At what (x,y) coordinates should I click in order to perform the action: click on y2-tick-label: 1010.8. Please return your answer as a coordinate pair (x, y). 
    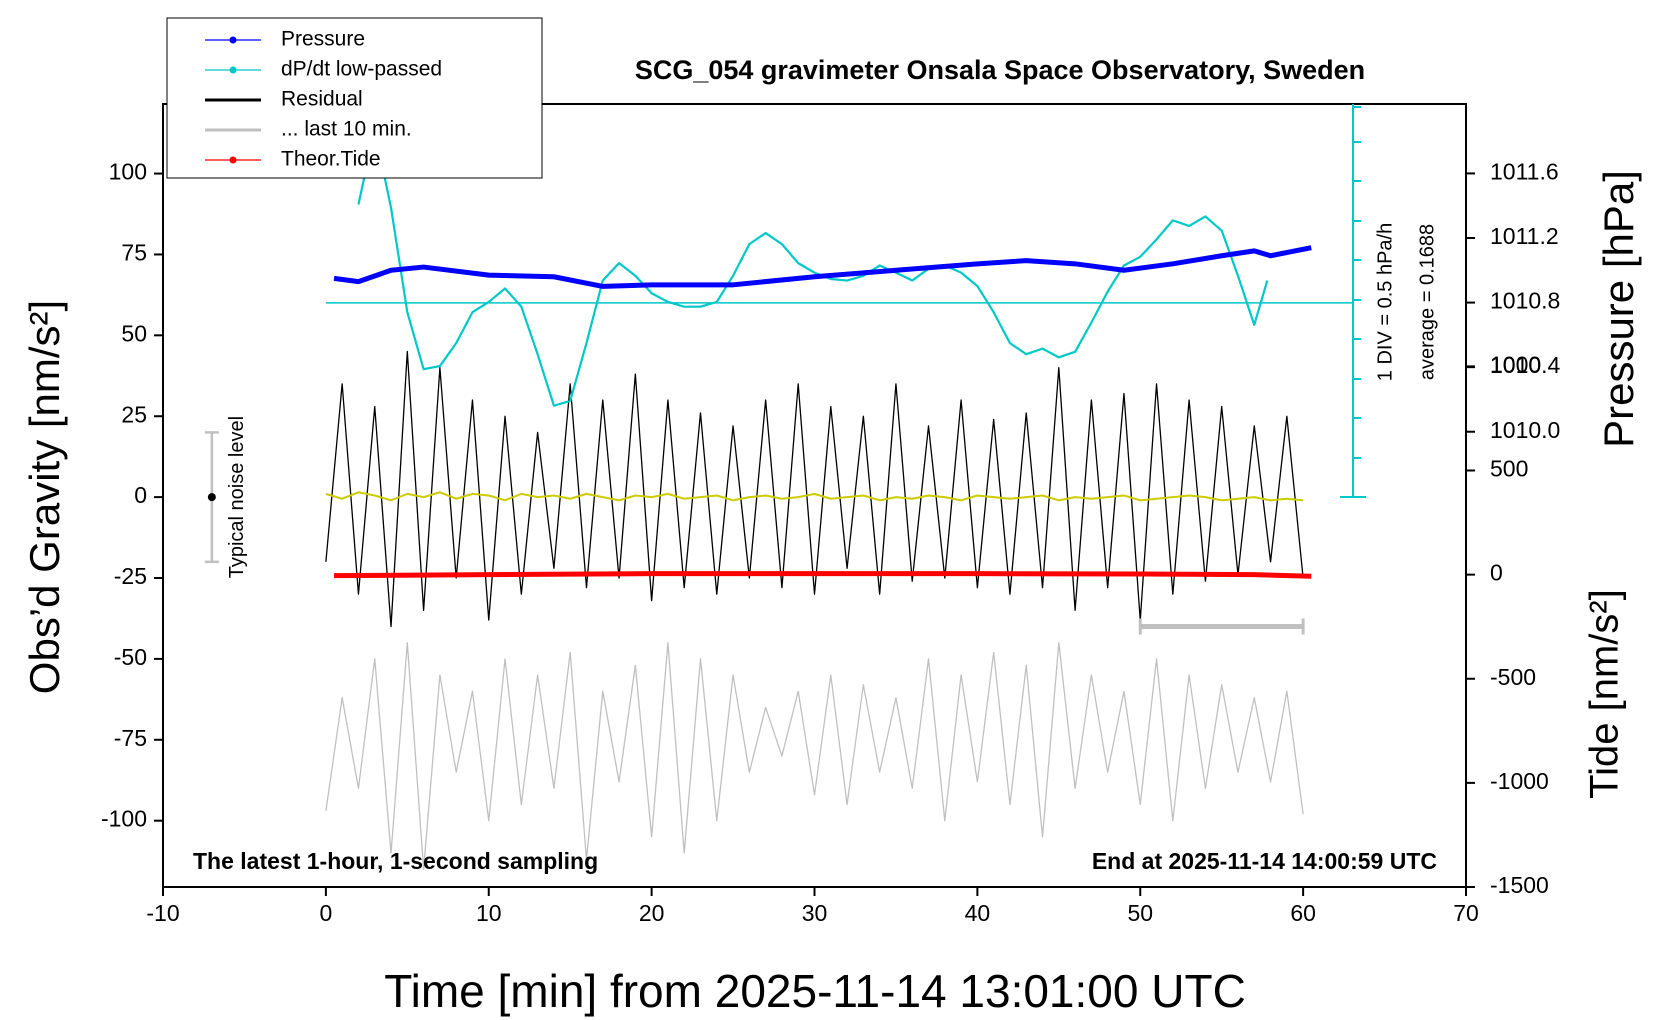
    Looking at the image, I should click on (1525, 301).